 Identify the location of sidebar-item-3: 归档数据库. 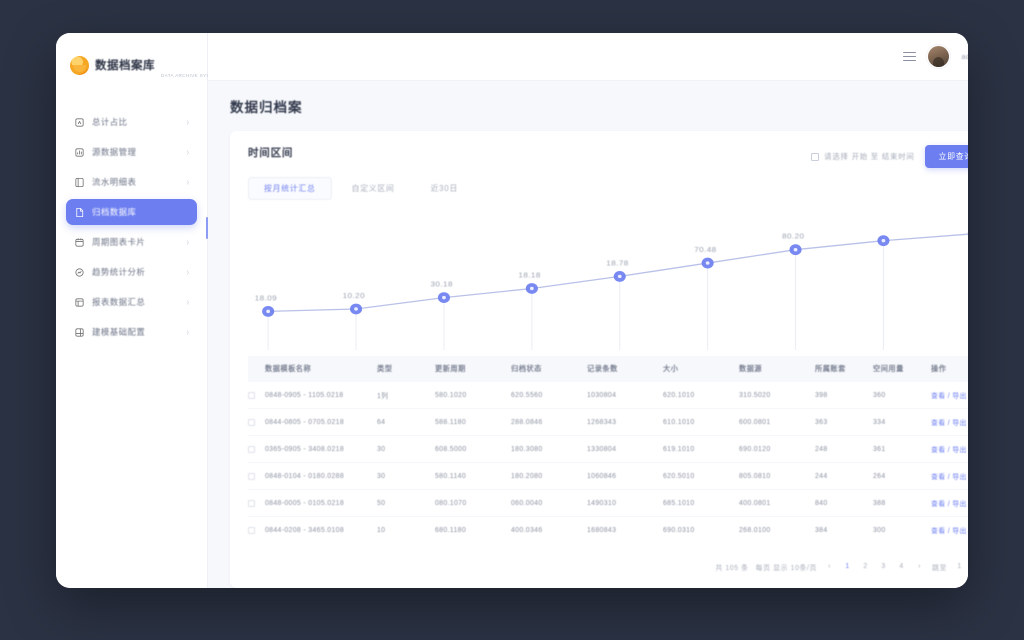
(131, 212).